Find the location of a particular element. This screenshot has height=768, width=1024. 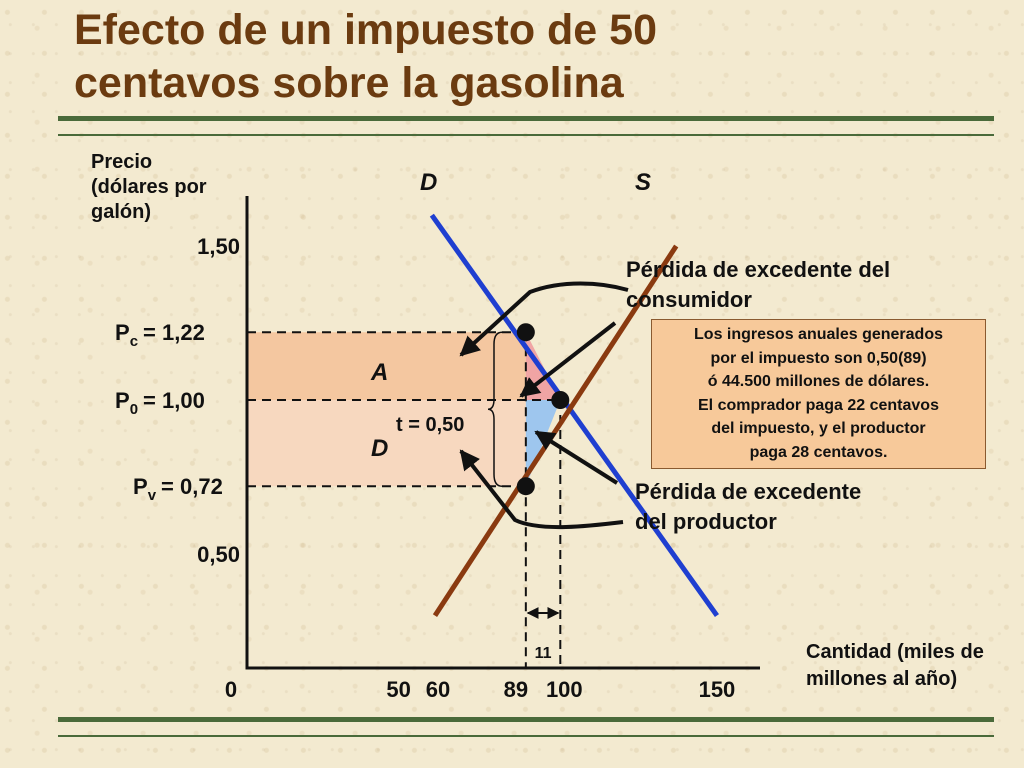

guides-layer is located at coordinates (404, 499).